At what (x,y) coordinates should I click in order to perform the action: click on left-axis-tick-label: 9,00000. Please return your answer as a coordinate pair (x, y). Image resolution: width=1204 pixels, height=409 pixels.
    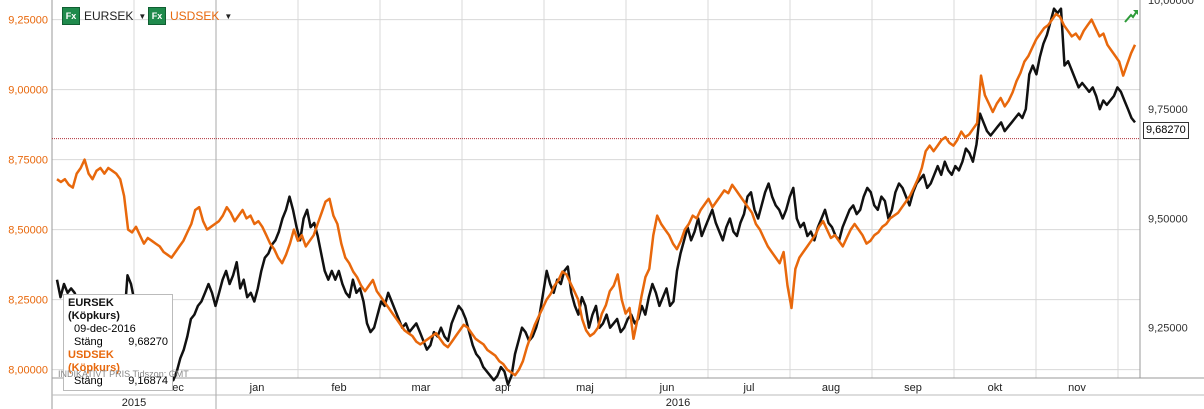
    Looking at the image, I should click on (28, 91).